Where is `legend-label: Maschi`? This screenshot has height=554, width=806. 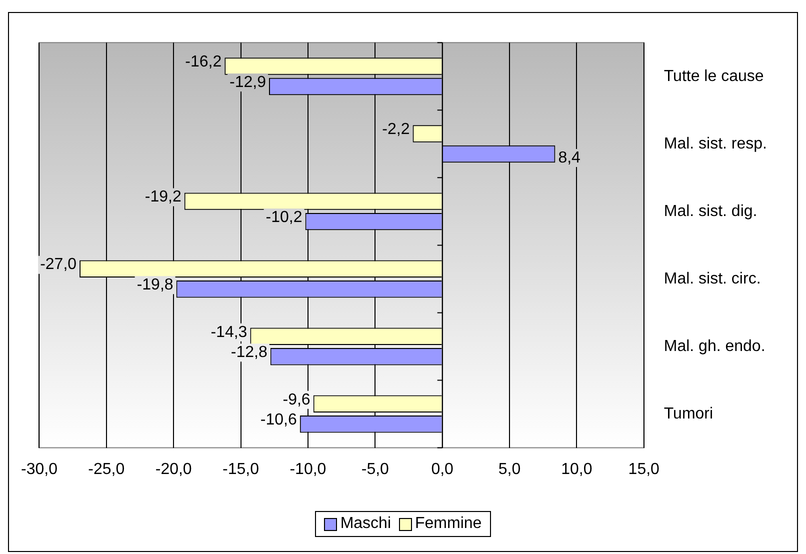
legend-label: Maschi is located at coordinates (365, 524).